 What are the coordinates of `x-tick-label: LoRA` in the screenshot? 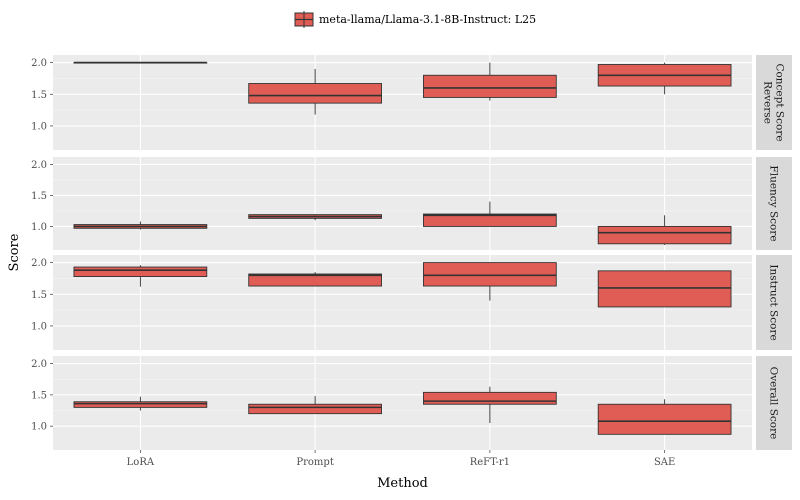 It's located at (141, 462).